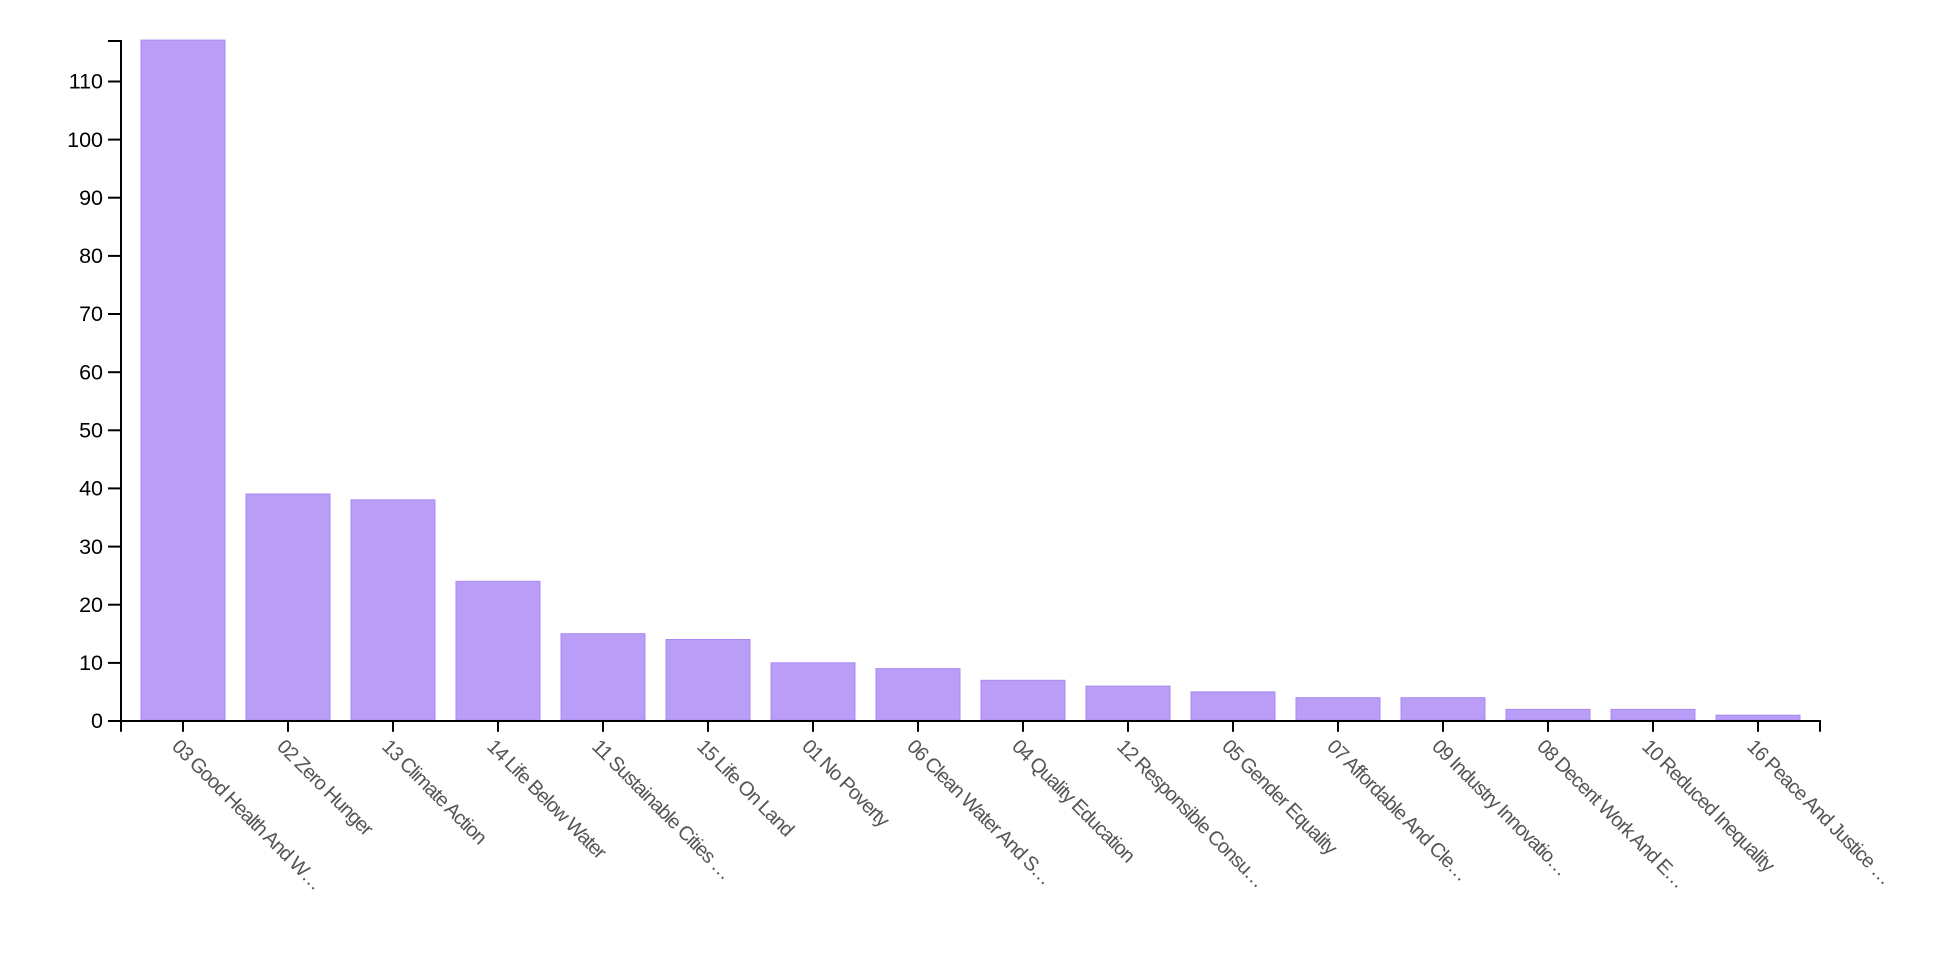  Describe the element at coordinates (86, 82) in the screenshot. I see `svg-text: 110` at that location.